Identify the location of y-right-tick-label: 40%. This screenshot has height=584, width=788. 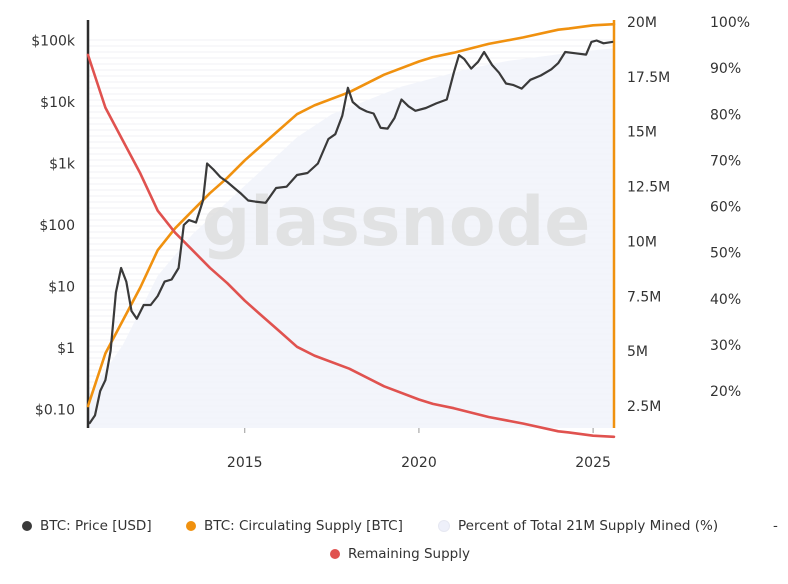
(725, 300).